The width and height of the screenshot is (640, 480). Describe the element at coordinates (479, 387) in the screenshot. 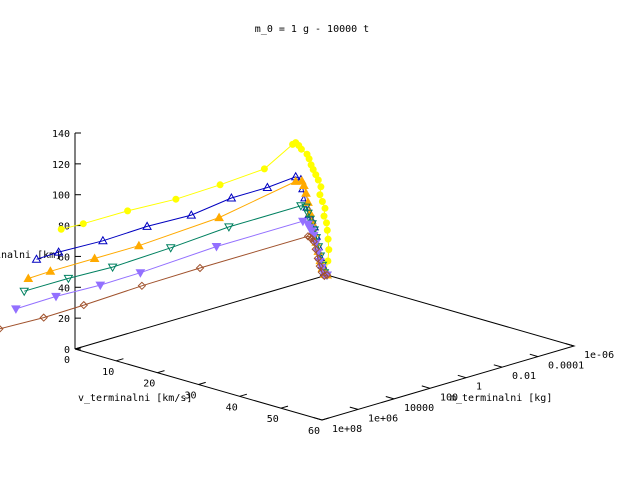

I see `m-tick-label: 1` at that location.